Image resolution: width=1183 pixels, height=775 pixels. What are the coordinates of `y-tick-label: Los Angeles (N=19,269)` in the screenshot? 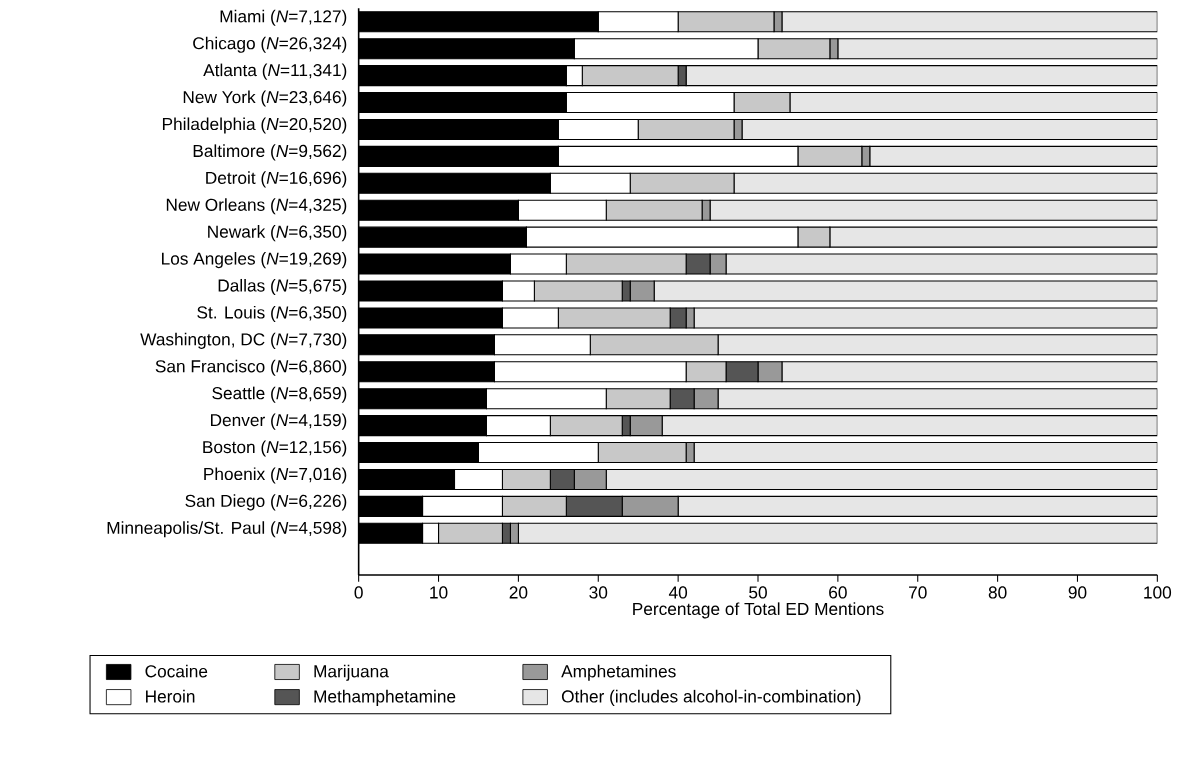 It's located at (254, 260).